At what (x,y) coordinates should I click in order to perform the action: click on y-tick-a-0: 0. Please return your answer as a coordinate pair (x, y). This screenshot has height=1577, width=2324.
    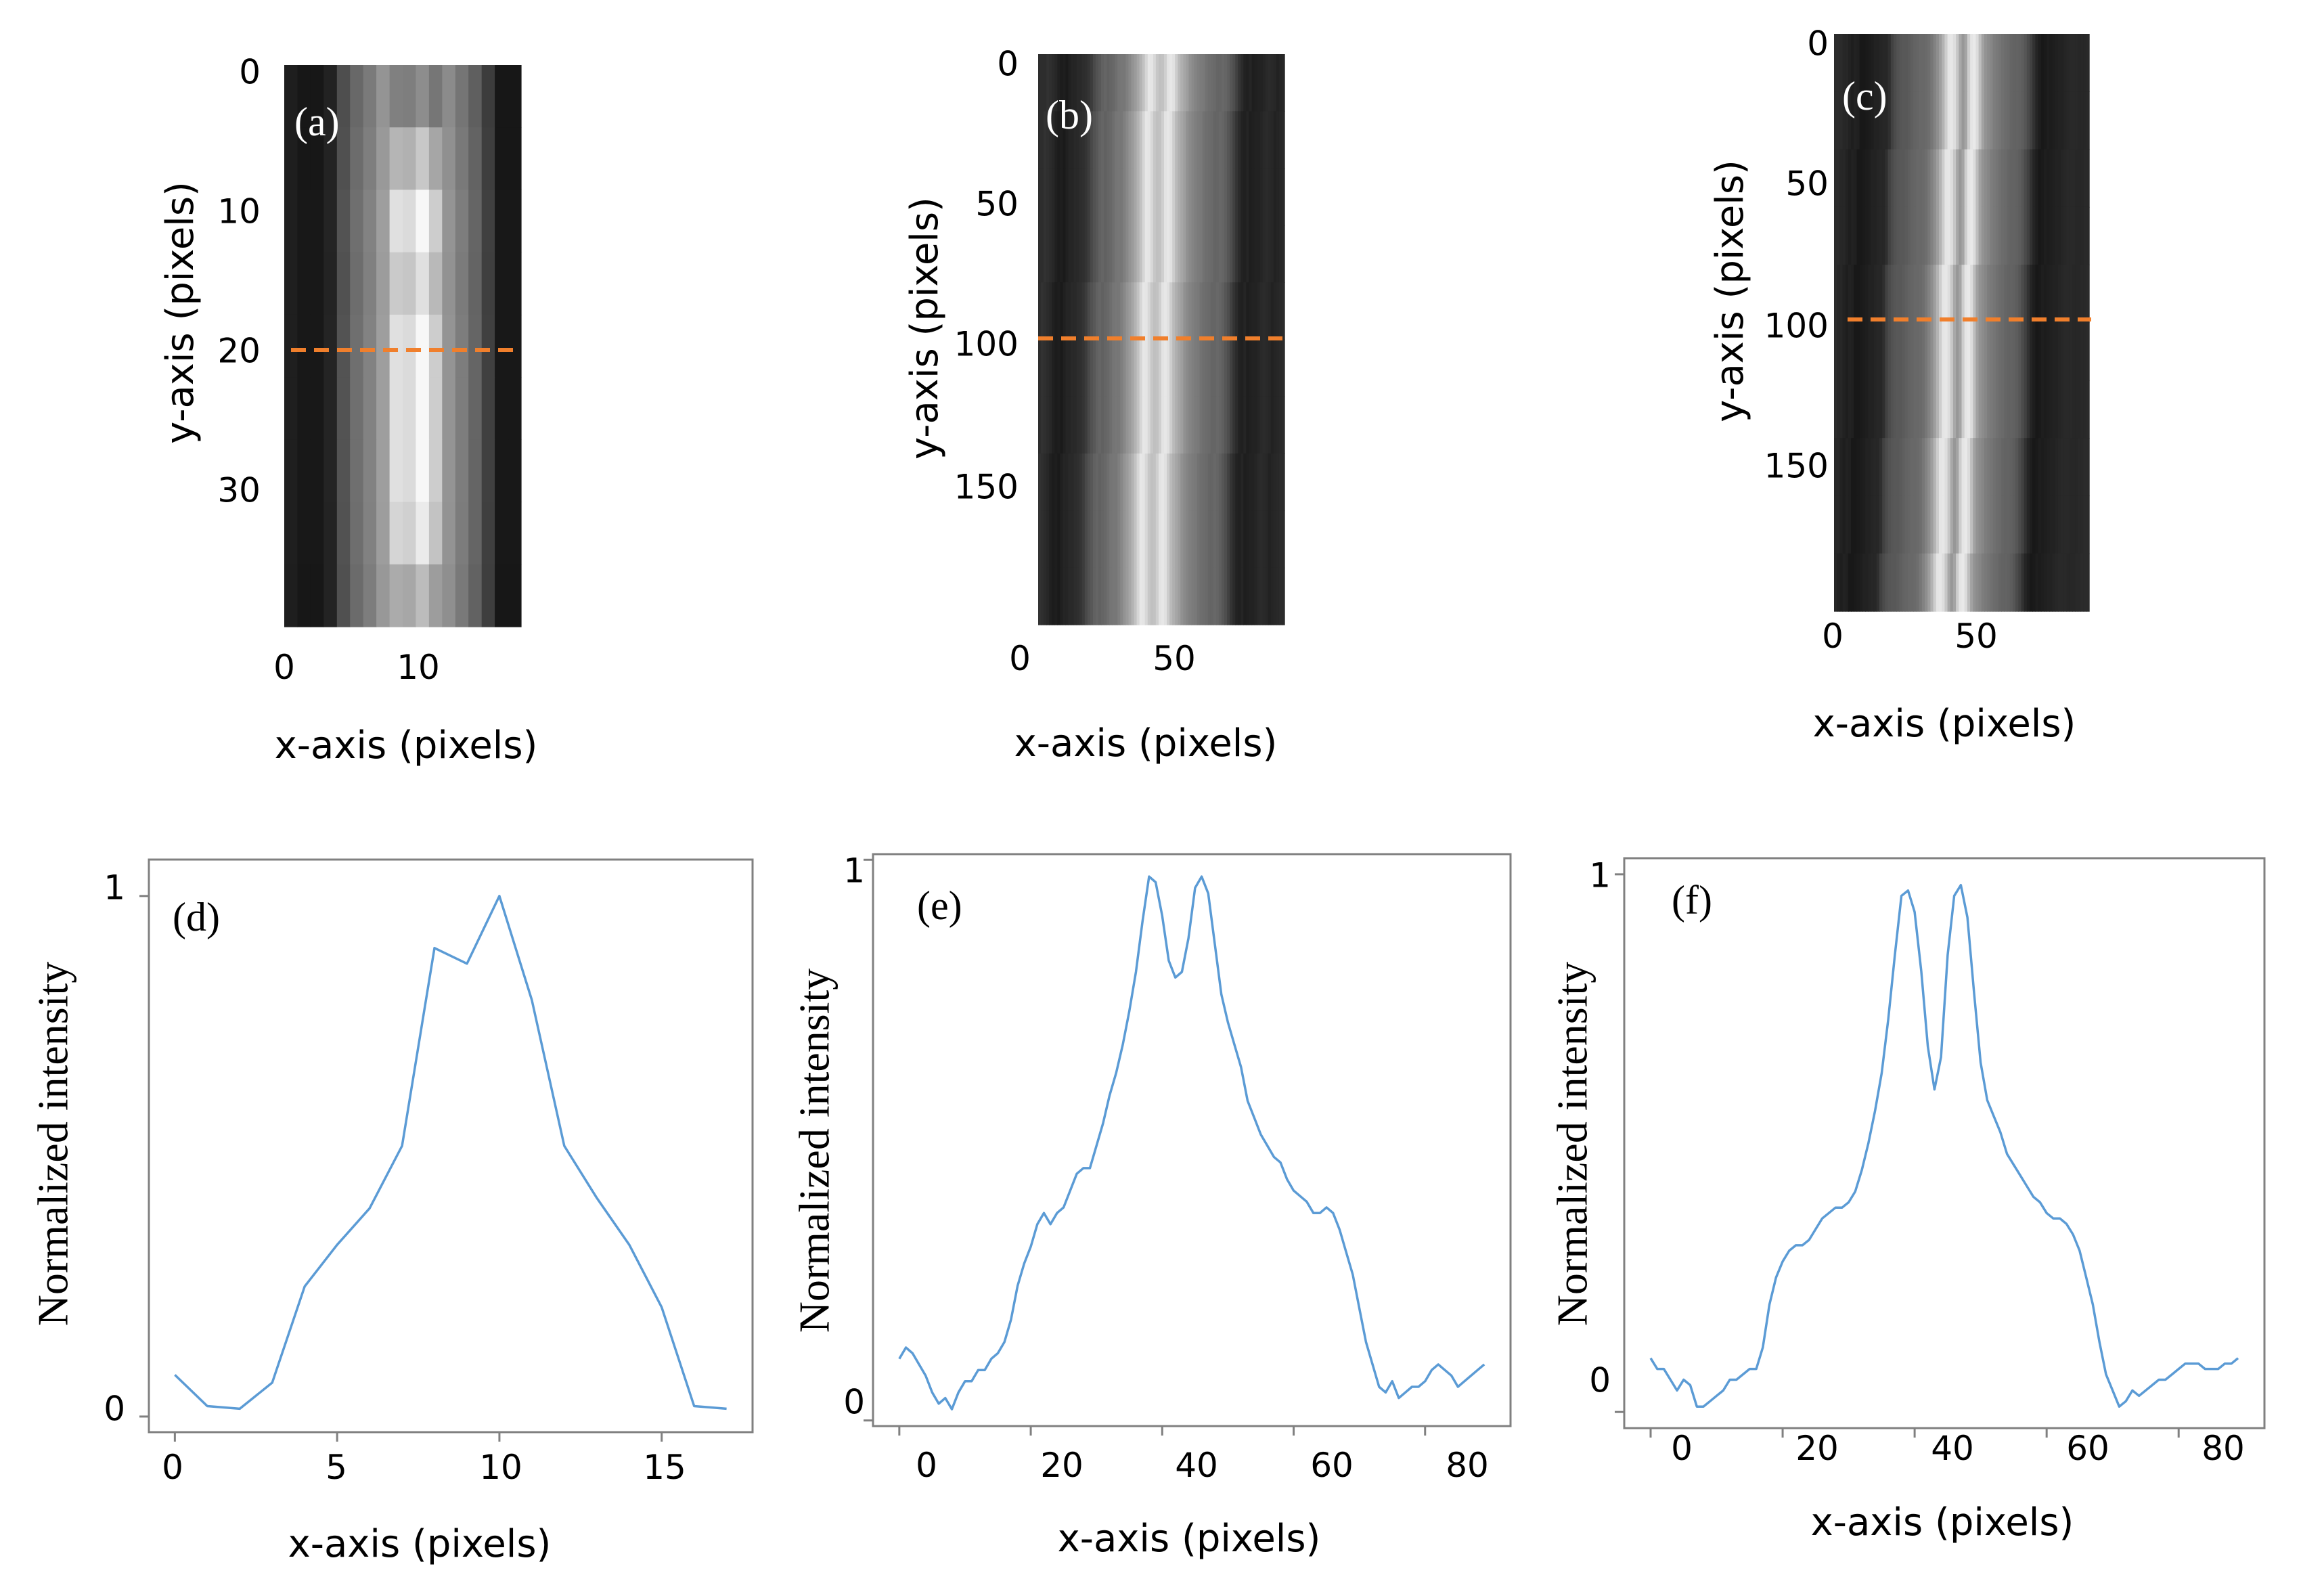
    Looking at the image, I should click on (250, 72).